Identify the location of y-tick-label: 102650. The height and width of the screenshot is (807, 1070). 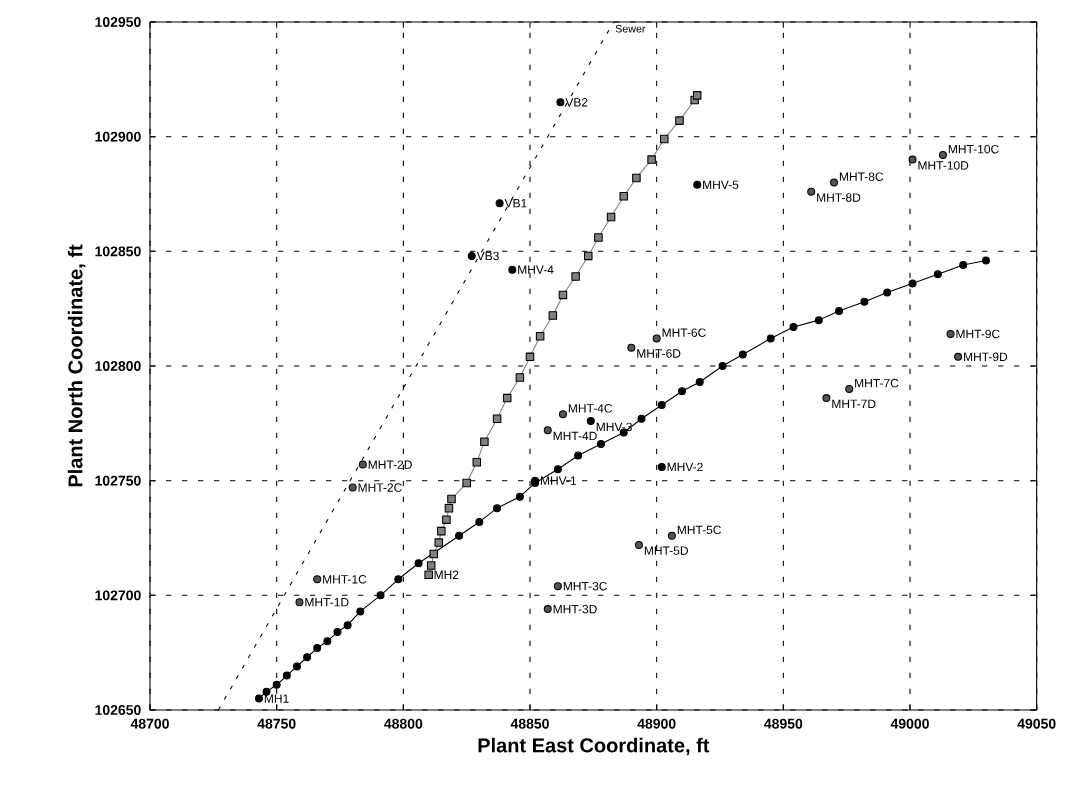
(118, 710).